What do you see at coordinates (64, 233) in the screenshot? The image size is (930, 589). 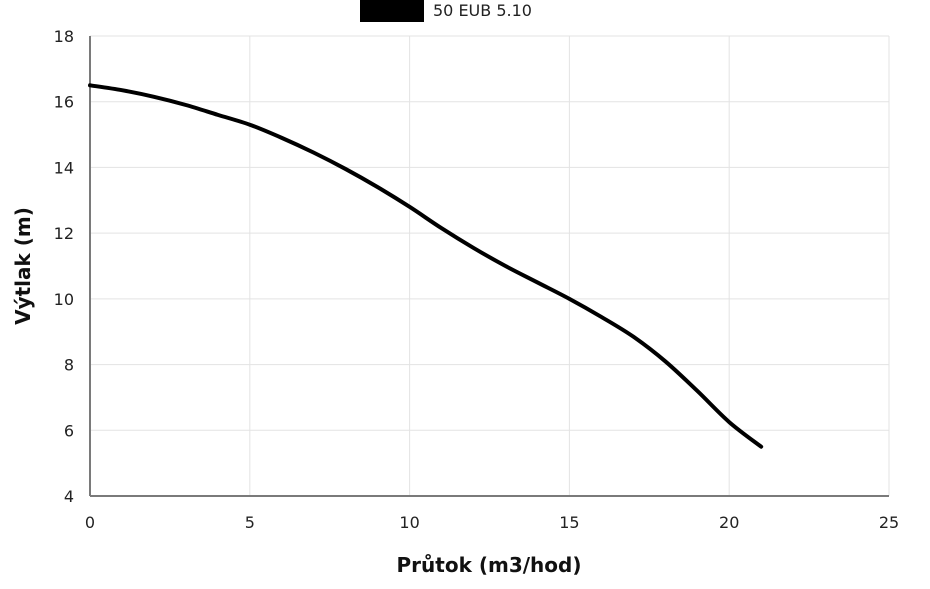 I see `y-tick-label: 12` at bounding box center [64, 233].